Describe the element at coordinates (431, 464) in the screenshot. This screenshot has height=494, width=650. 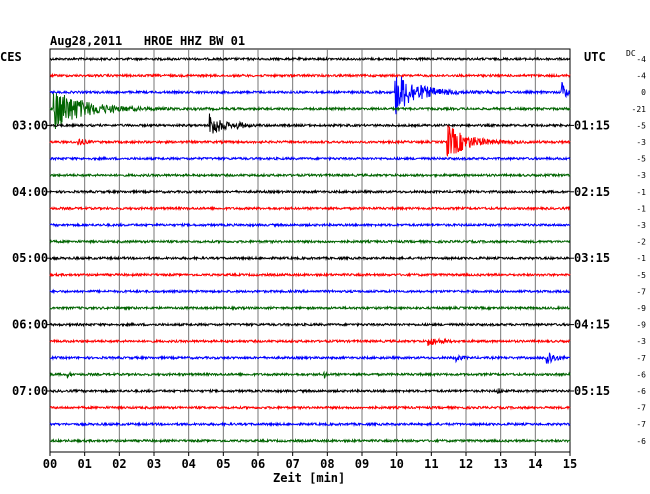
I see `x-tick-label: 11` at that location.